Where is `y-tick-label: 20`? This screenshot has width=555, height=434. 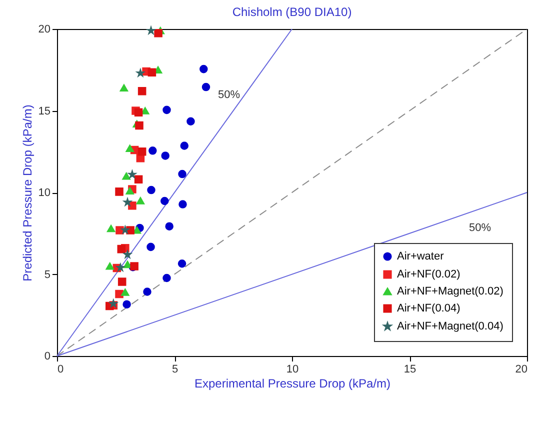
y-tick-label: 20 is located at coordinates (44, 30).